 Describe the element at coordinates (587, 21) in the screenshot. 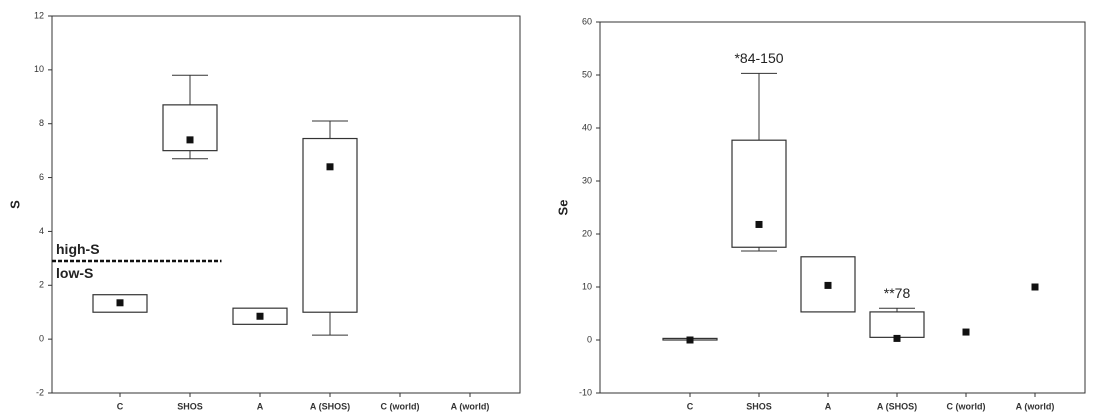

I see `y-tick-label: 60` at that location.